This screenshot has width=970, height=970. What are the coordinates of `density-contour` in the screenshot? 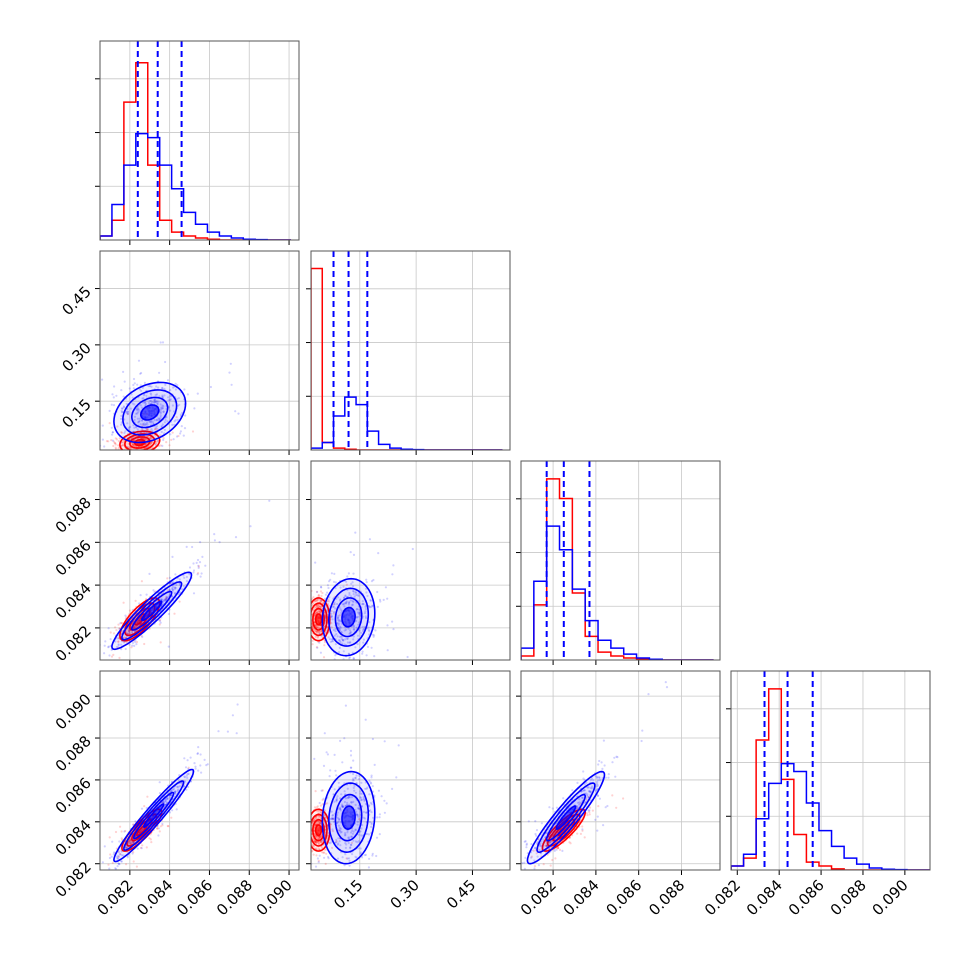 It's located at (318, 619).